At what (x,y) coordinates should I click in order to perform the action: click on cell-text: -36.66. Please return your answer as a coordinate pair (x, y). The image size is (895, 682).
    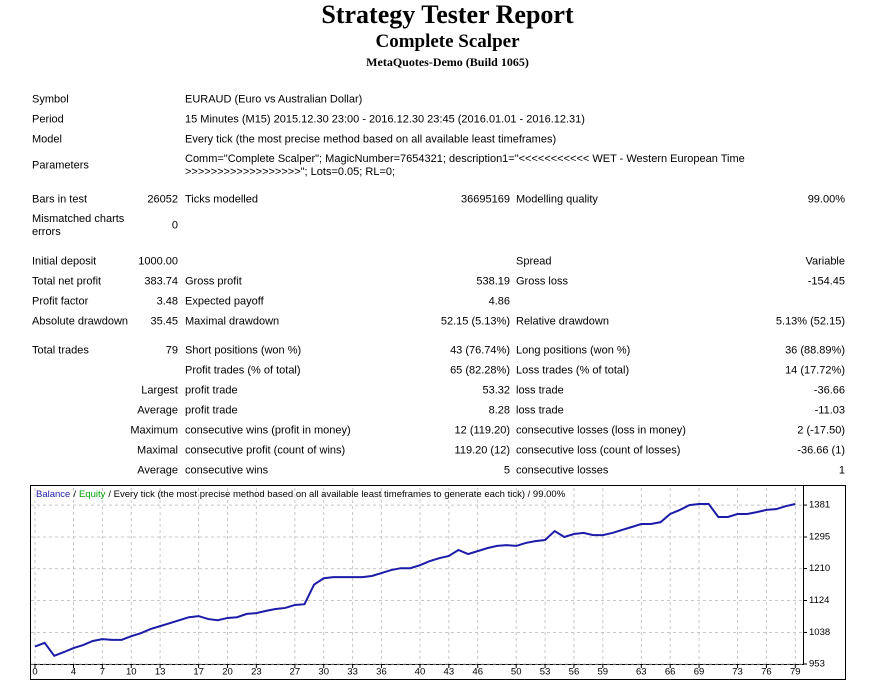
    Looking at the image, I should click on (829, 390).